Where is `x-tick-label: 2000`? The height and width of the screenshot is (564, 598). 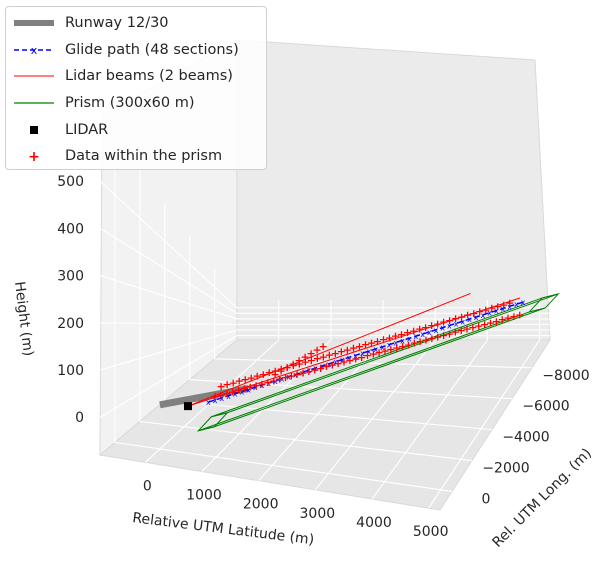
x-tick-label: 2000 is located at coordinates (261, 505).